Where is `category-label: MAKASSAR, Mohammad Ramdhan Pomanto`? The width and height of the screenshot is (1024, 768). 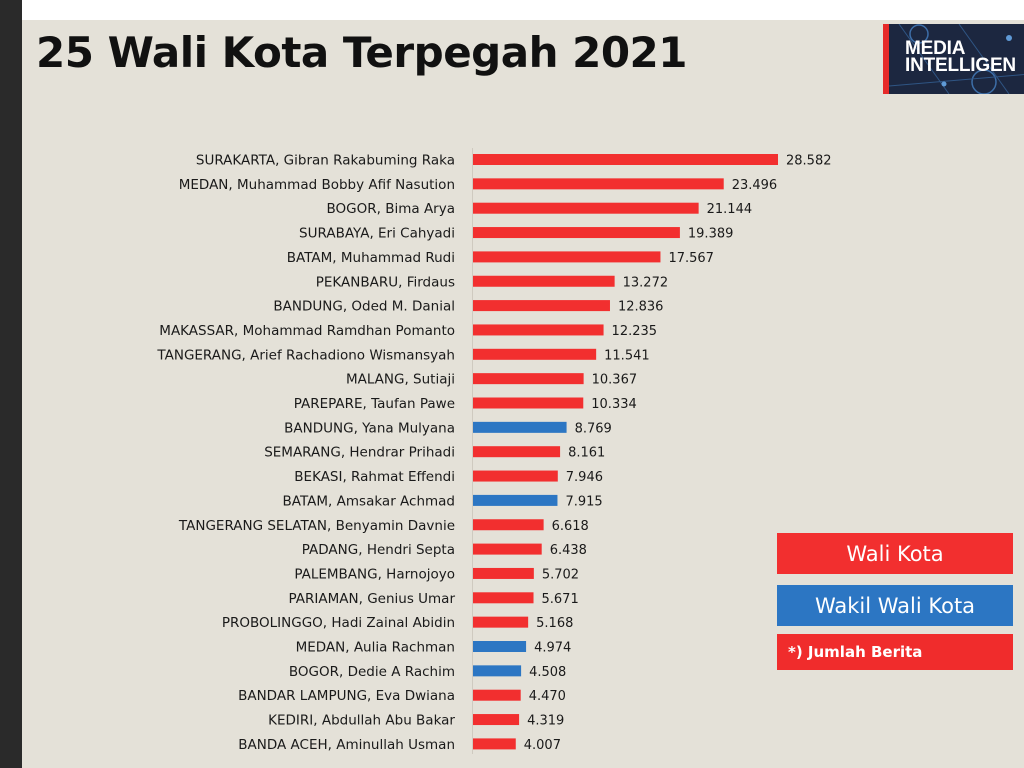 category-label: MAKASSAR, Mohammad Ramdhan Pomanto is located at coordinates (307, 331).